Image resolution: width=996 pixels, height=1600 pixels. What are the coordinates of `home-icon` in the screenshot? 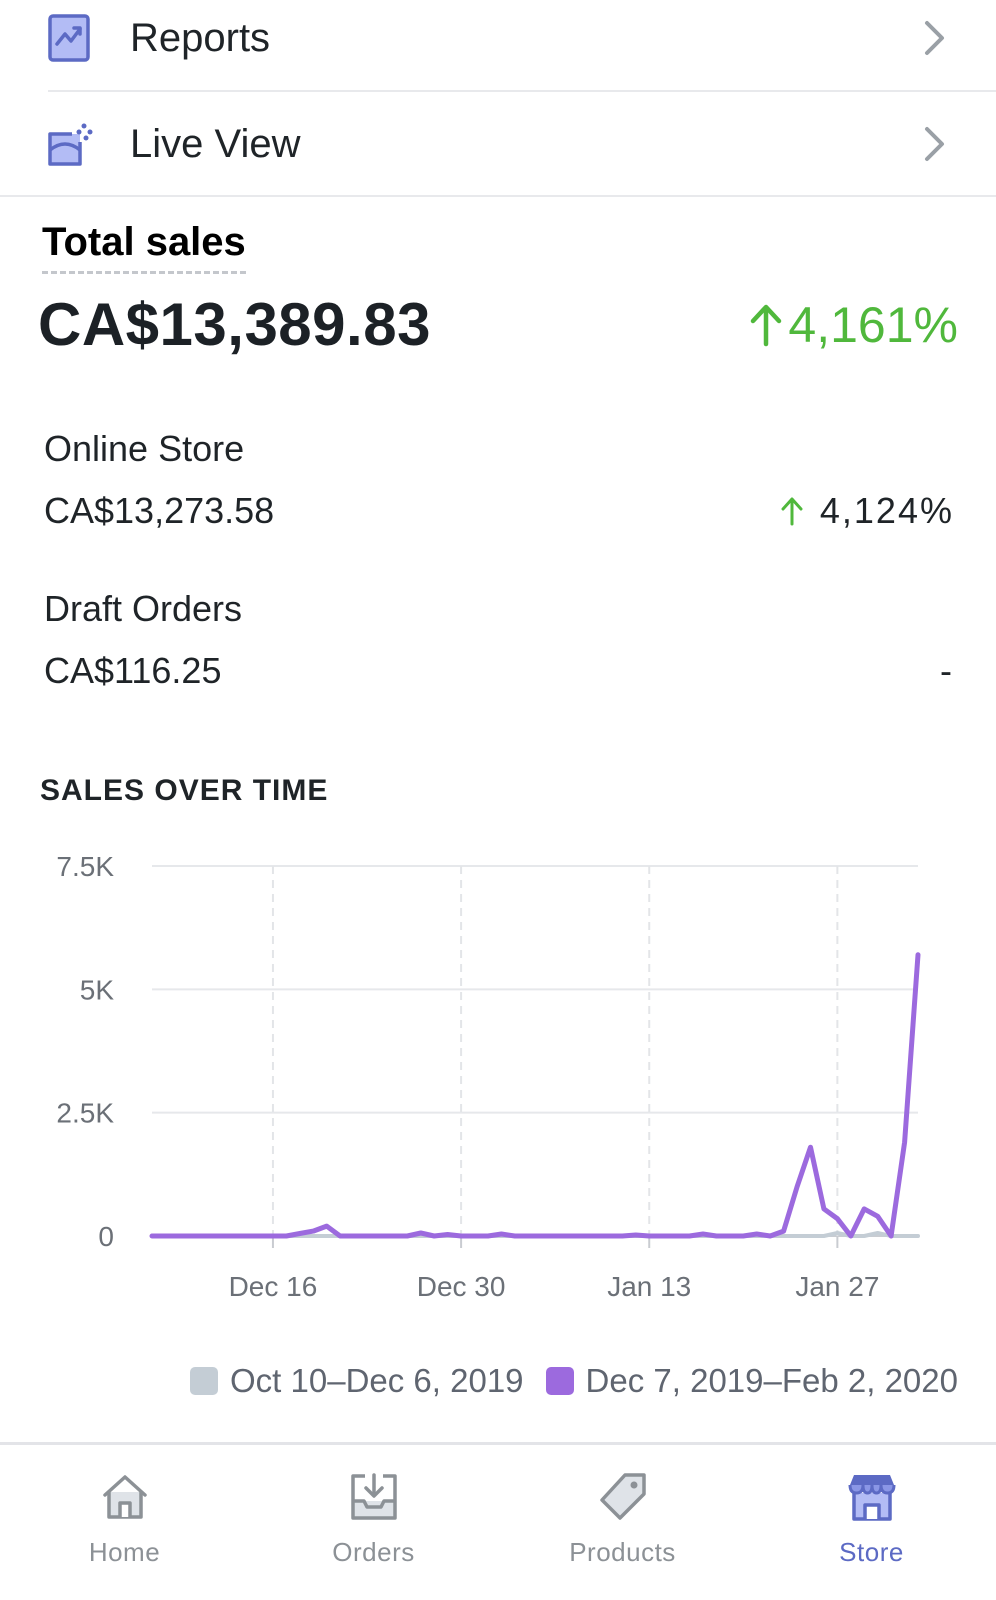 It's located at (124, 1497).